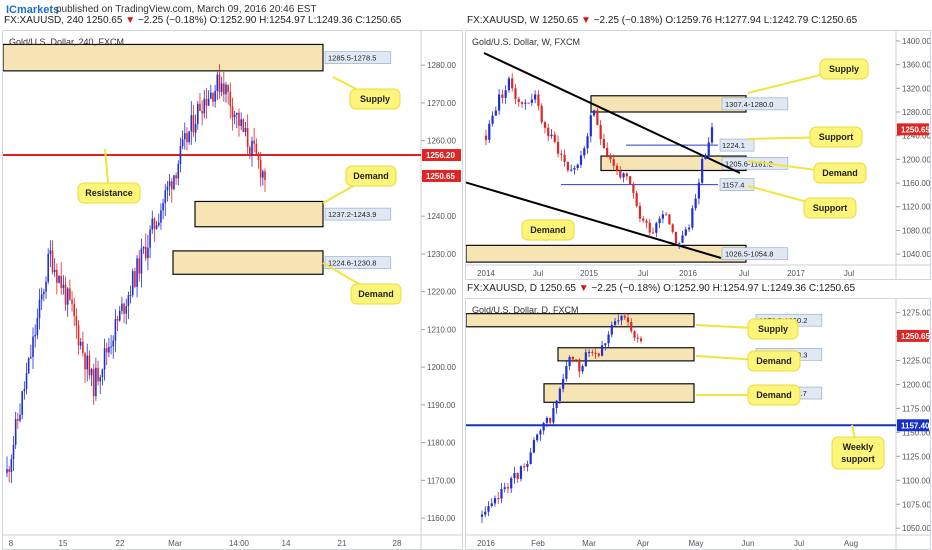 The height and width of the screenshot is (550, 932). Describe the element at coordinates (172, 20) in the screenshot. I see `symbol-change: −2.25 (−0.18%)` at that location.